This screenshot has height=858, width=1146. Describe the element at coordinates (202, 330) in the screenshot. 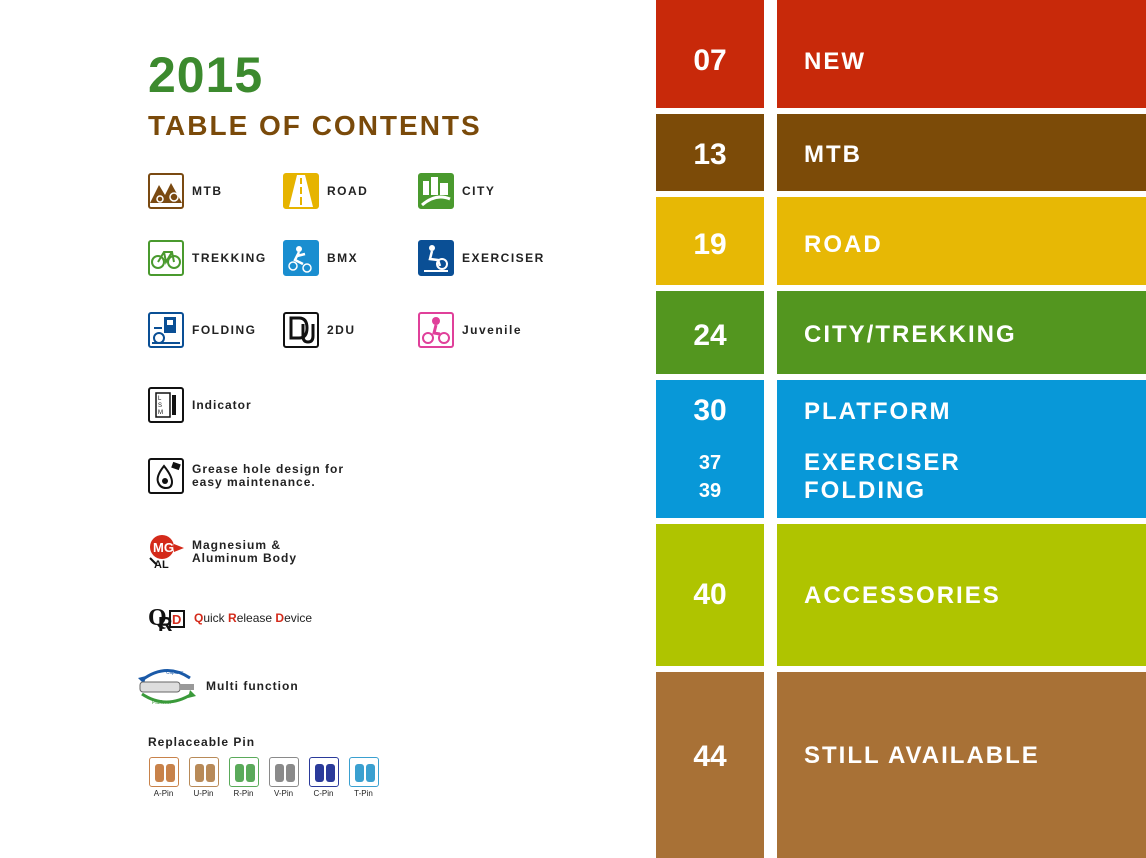

I see `category-folding: FOLDING` at that location.